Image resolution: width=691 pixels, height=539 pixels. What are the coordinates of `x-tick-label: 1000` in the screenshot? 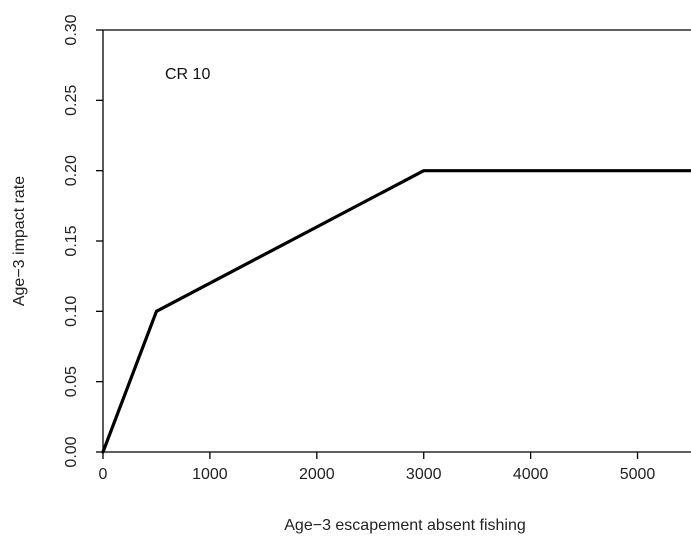 It's located at (210, 474).